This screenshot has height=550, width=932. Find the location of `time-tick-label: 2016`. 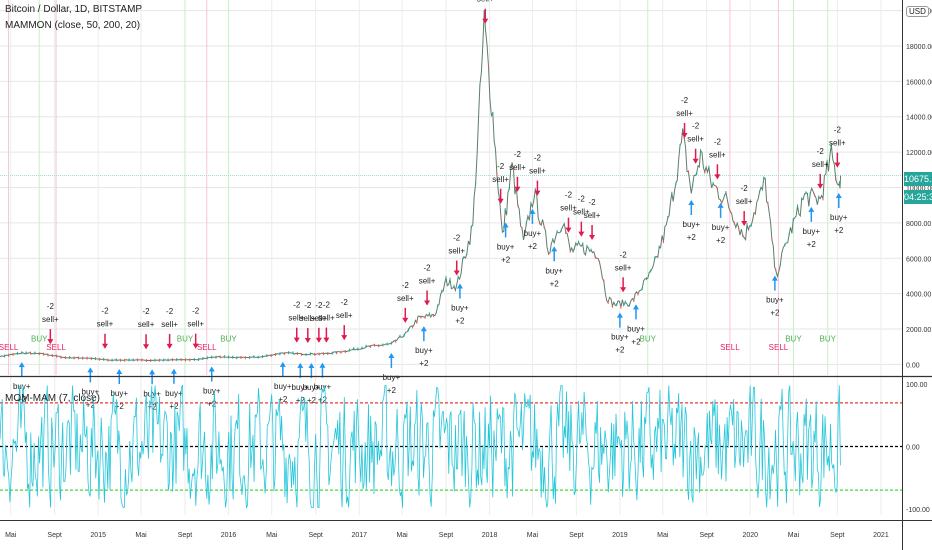

time-tick-label: 2016 is located at coordinates (229, 535).